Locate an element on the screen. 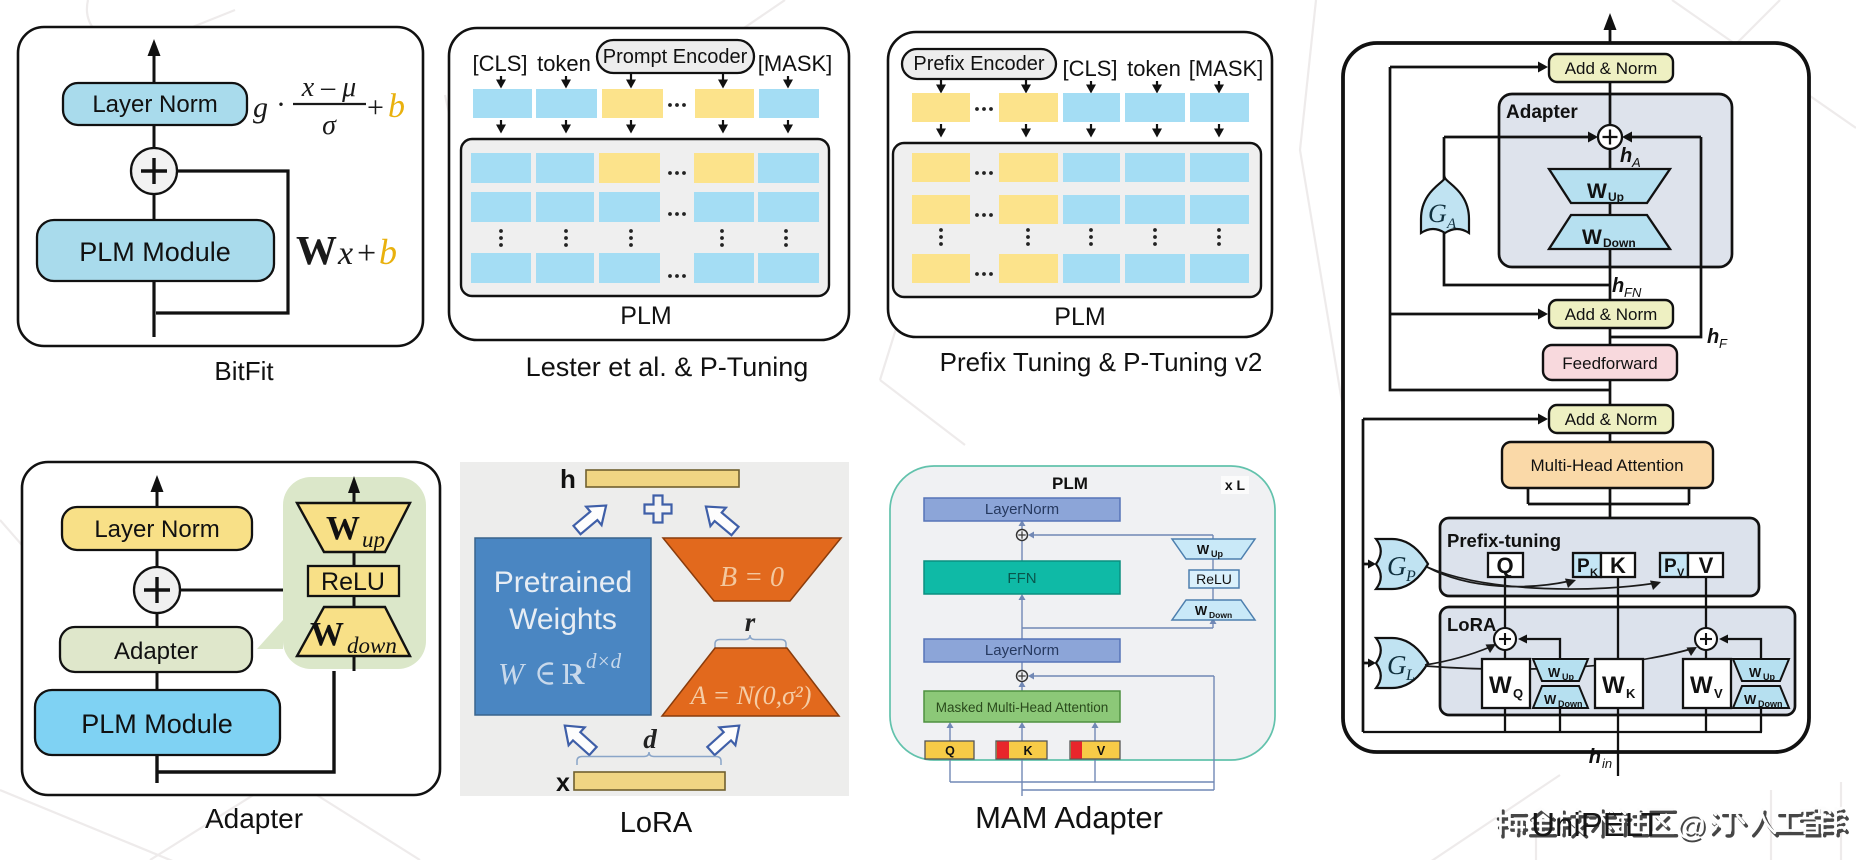 The image size is (1856, 860). svg-text: r is located at coordinates (750, 622).